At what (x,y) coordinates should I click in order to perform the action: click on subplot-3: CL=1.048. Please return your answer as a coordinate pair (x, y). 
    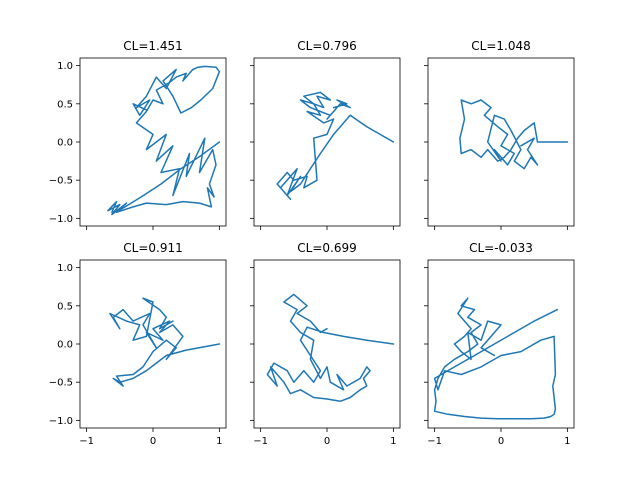
    Looking at the image, I should click on (499, 134).